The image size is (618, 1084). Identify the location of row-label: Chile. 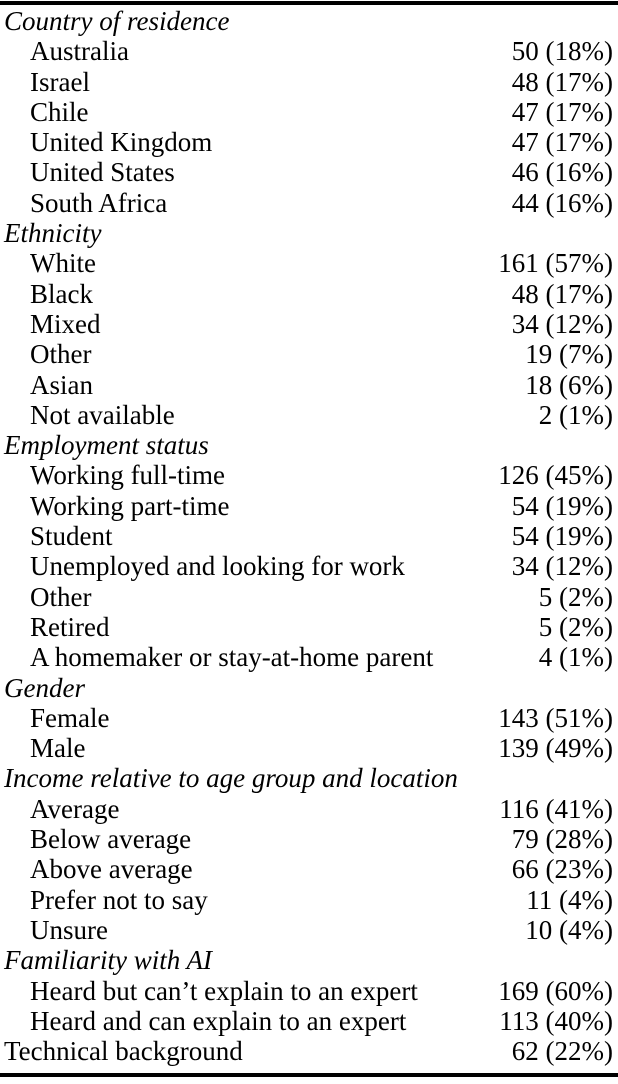
(59, 111).